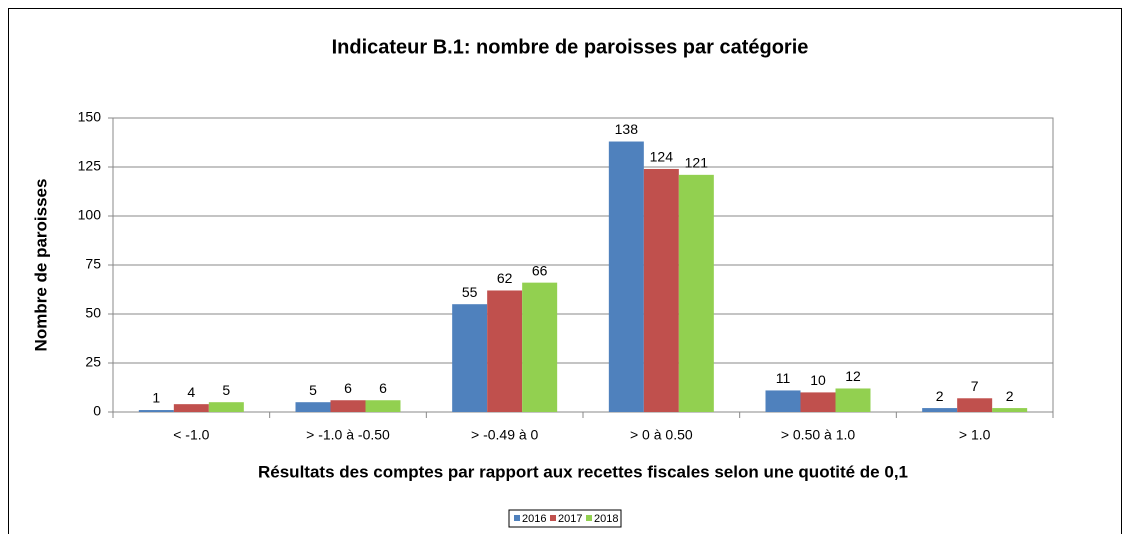 The height and width of the screenshot is (534, 1130). Describe the element at coordinates (156, 398) in the screenshot. I see `value-label: 1` at that location.